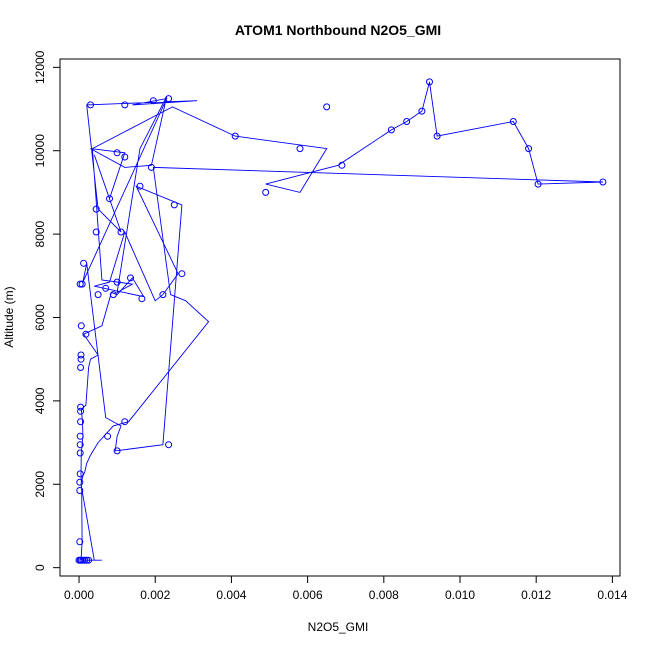 The width and height of the screenshot is (650, 650). I want to click on y-tick-label: 6000, so click(40, 317).